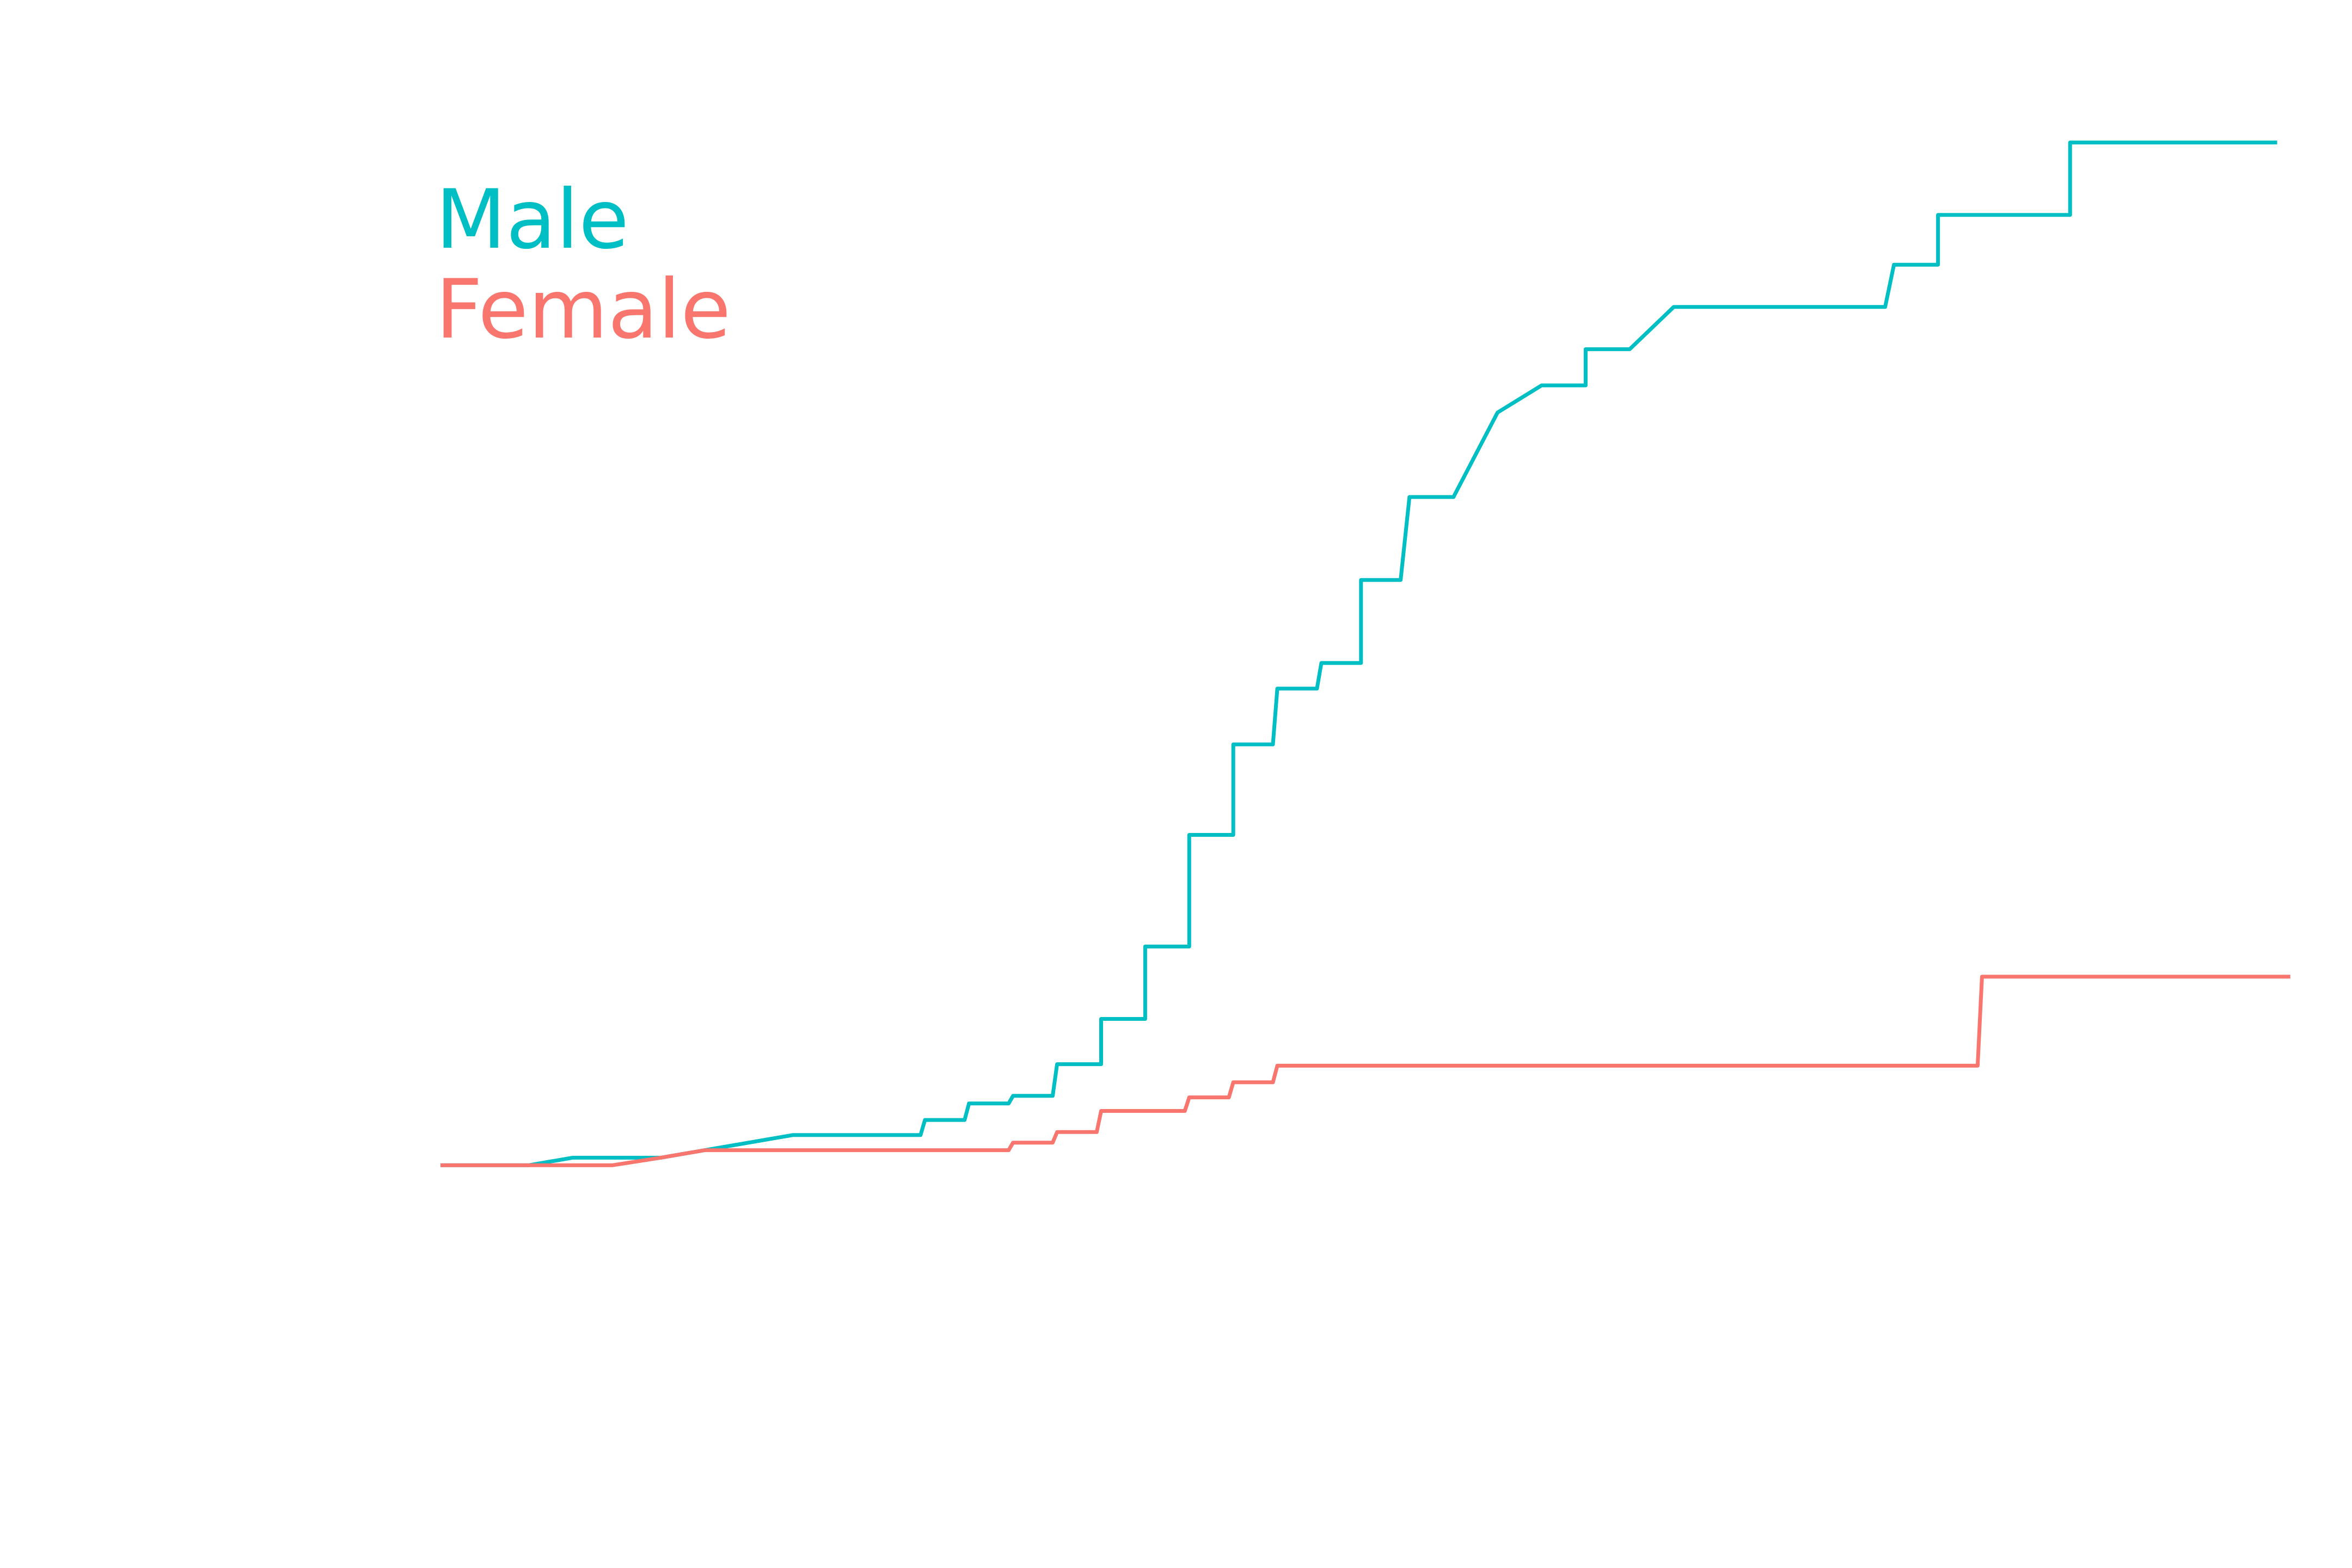 The height and width of the screenshot is (1568, 2352). What do you see at coordinates (1365, 1071) in the screenshot?
I see `line-series` at bounding box center [1365, 1071].